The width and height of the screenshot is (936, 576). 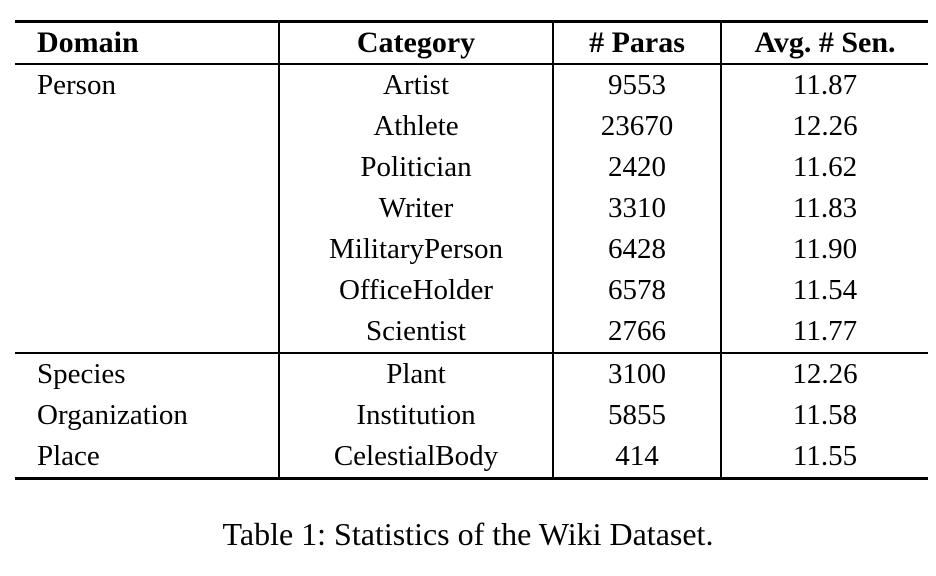 I want to click on cell-avg-sen: 11.77, so click(x=825, y=331).